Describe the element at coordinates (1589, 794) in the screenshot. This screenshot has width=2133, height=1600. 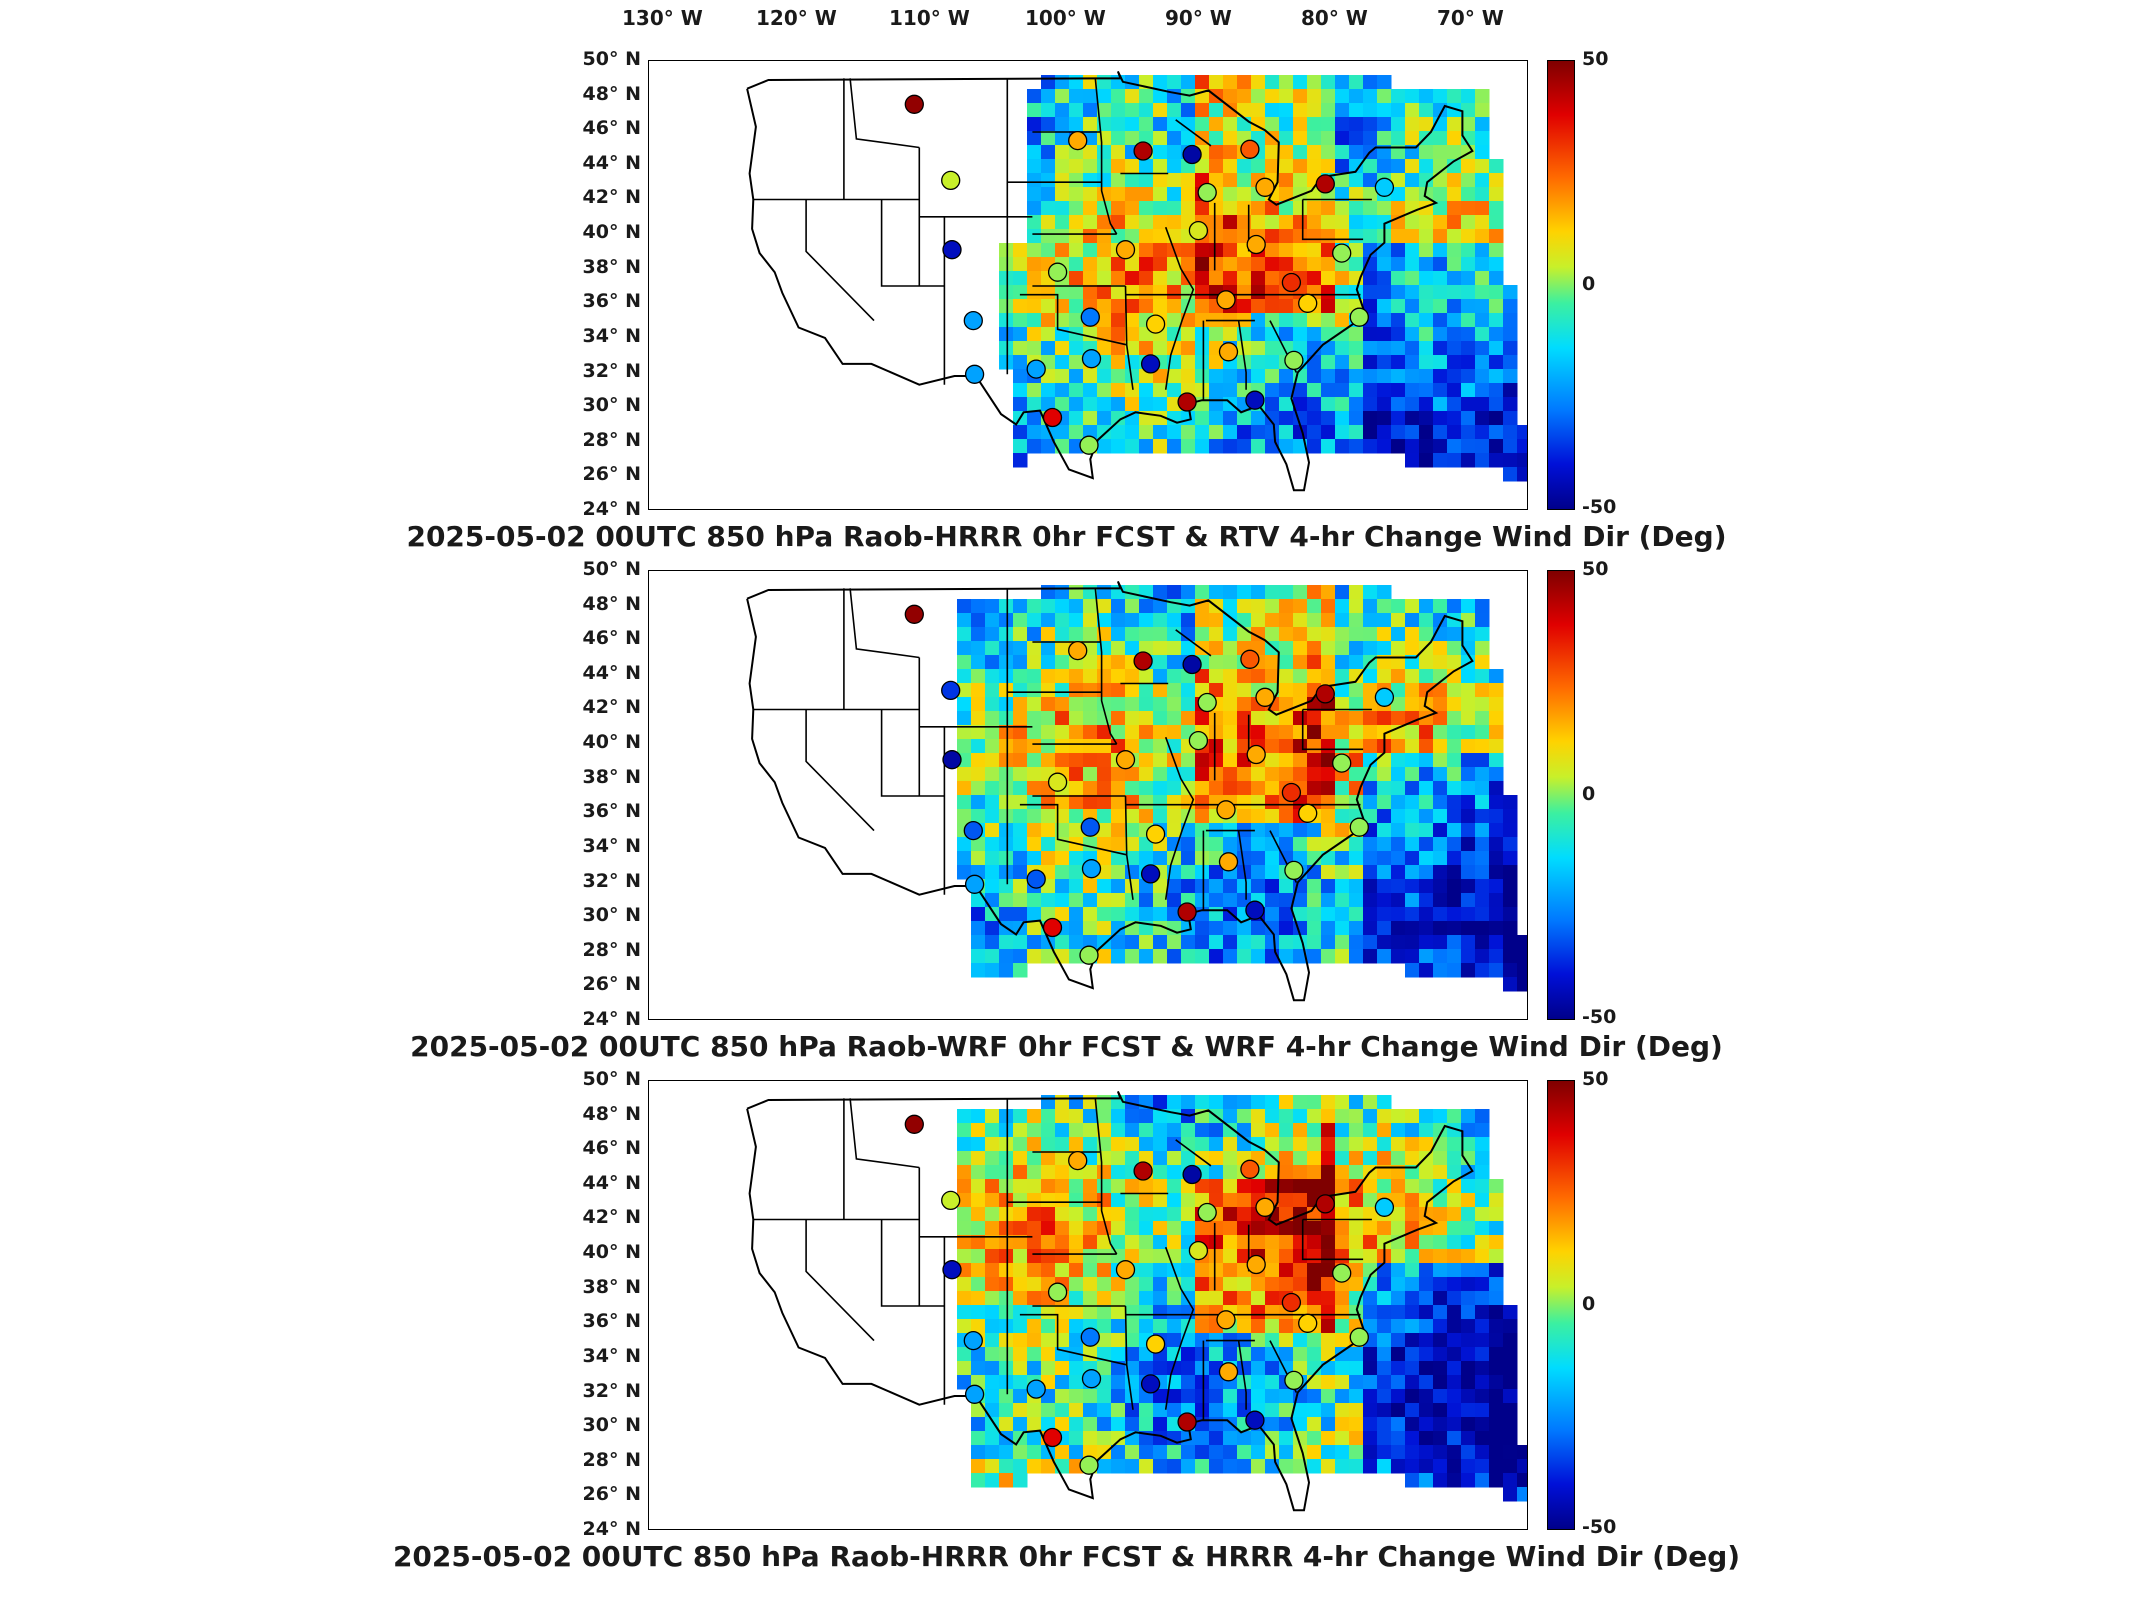
I see `colorbar-tick-mid: 0` at that location.